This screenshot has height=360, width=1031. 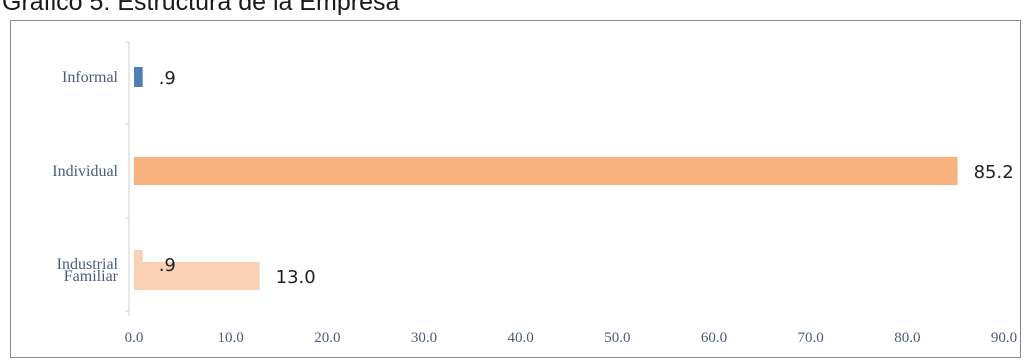 What do you see at coordinates (907, 338) in the screenshot?
I see `x-tick-label: 80.0` at bounding box center [907, 338].